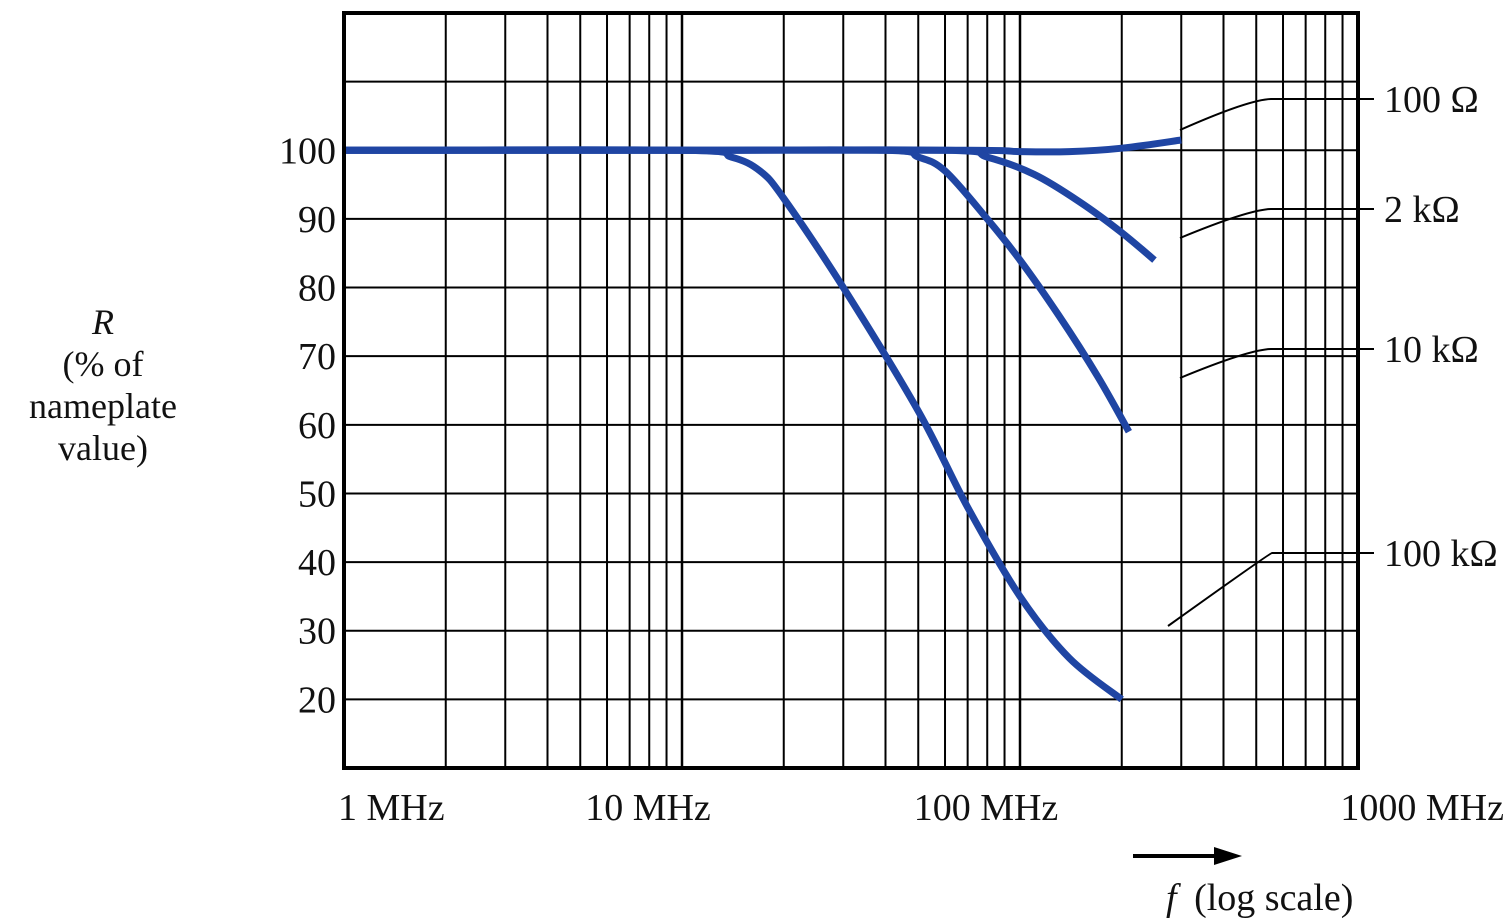  What do you see at coordinates (1441, 554) in the screenshot?
I see `series-label: 100 kΩ` at bounding box center [1441, 554].